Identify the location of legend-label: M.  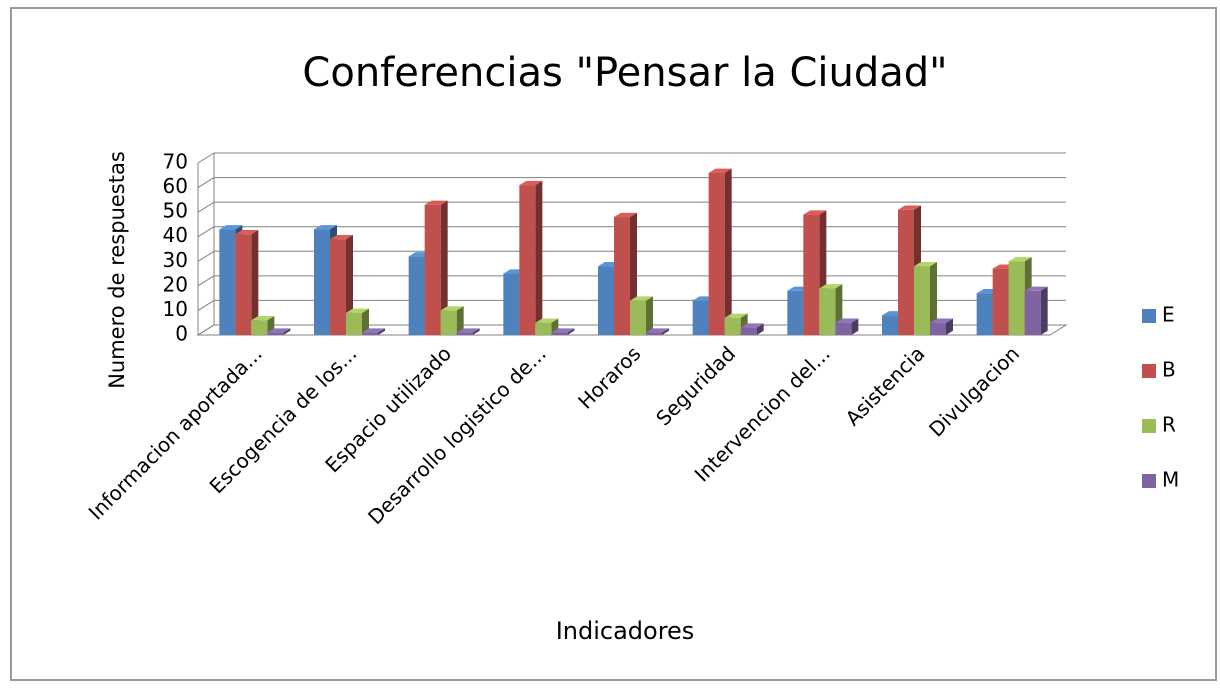
(1170, 480).